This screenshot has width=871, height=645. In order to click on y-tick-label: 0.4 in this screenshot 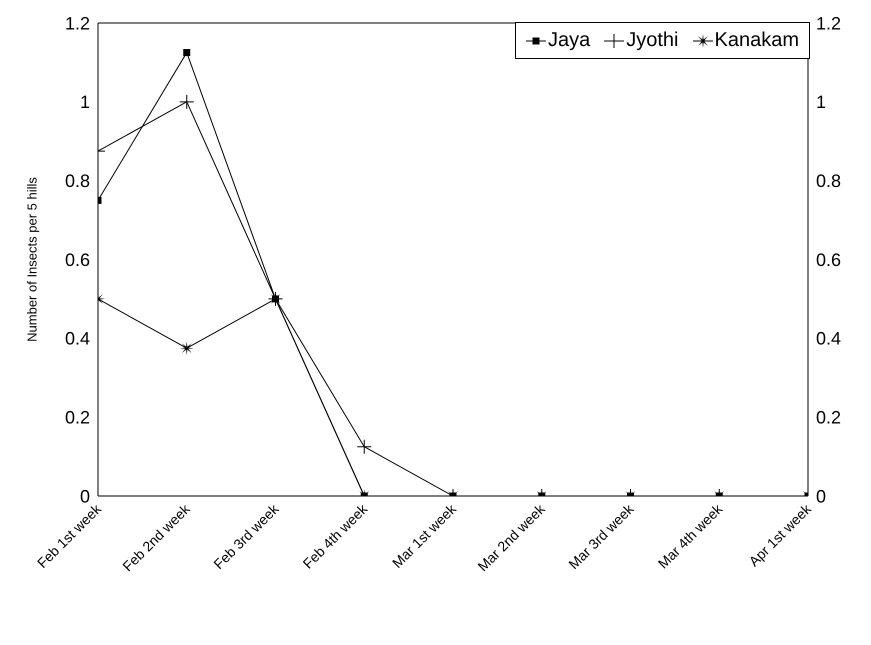, I will do `click(77, 338)`.